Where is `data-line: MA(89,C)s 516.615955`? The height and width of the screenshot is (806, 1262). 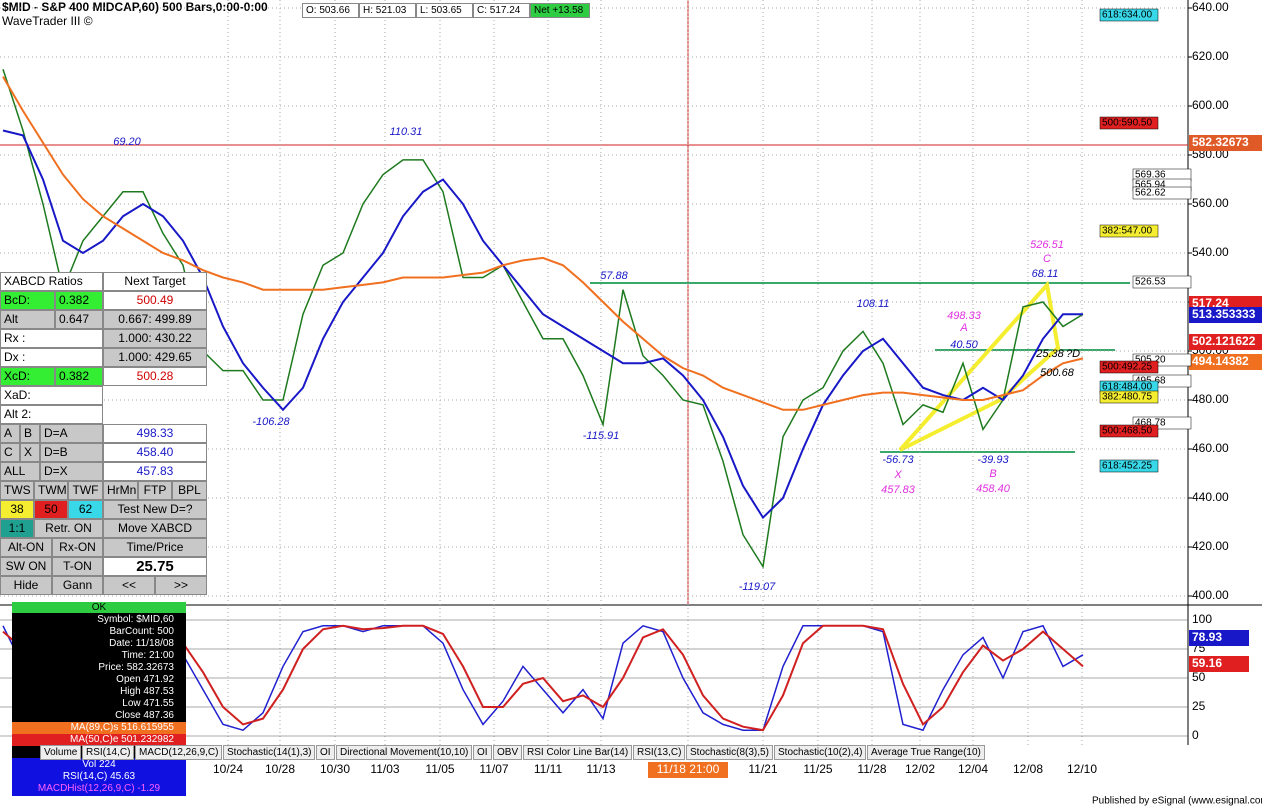
data-line: MA(89,C)s 516.615955 is located at coordinates (99, 728).